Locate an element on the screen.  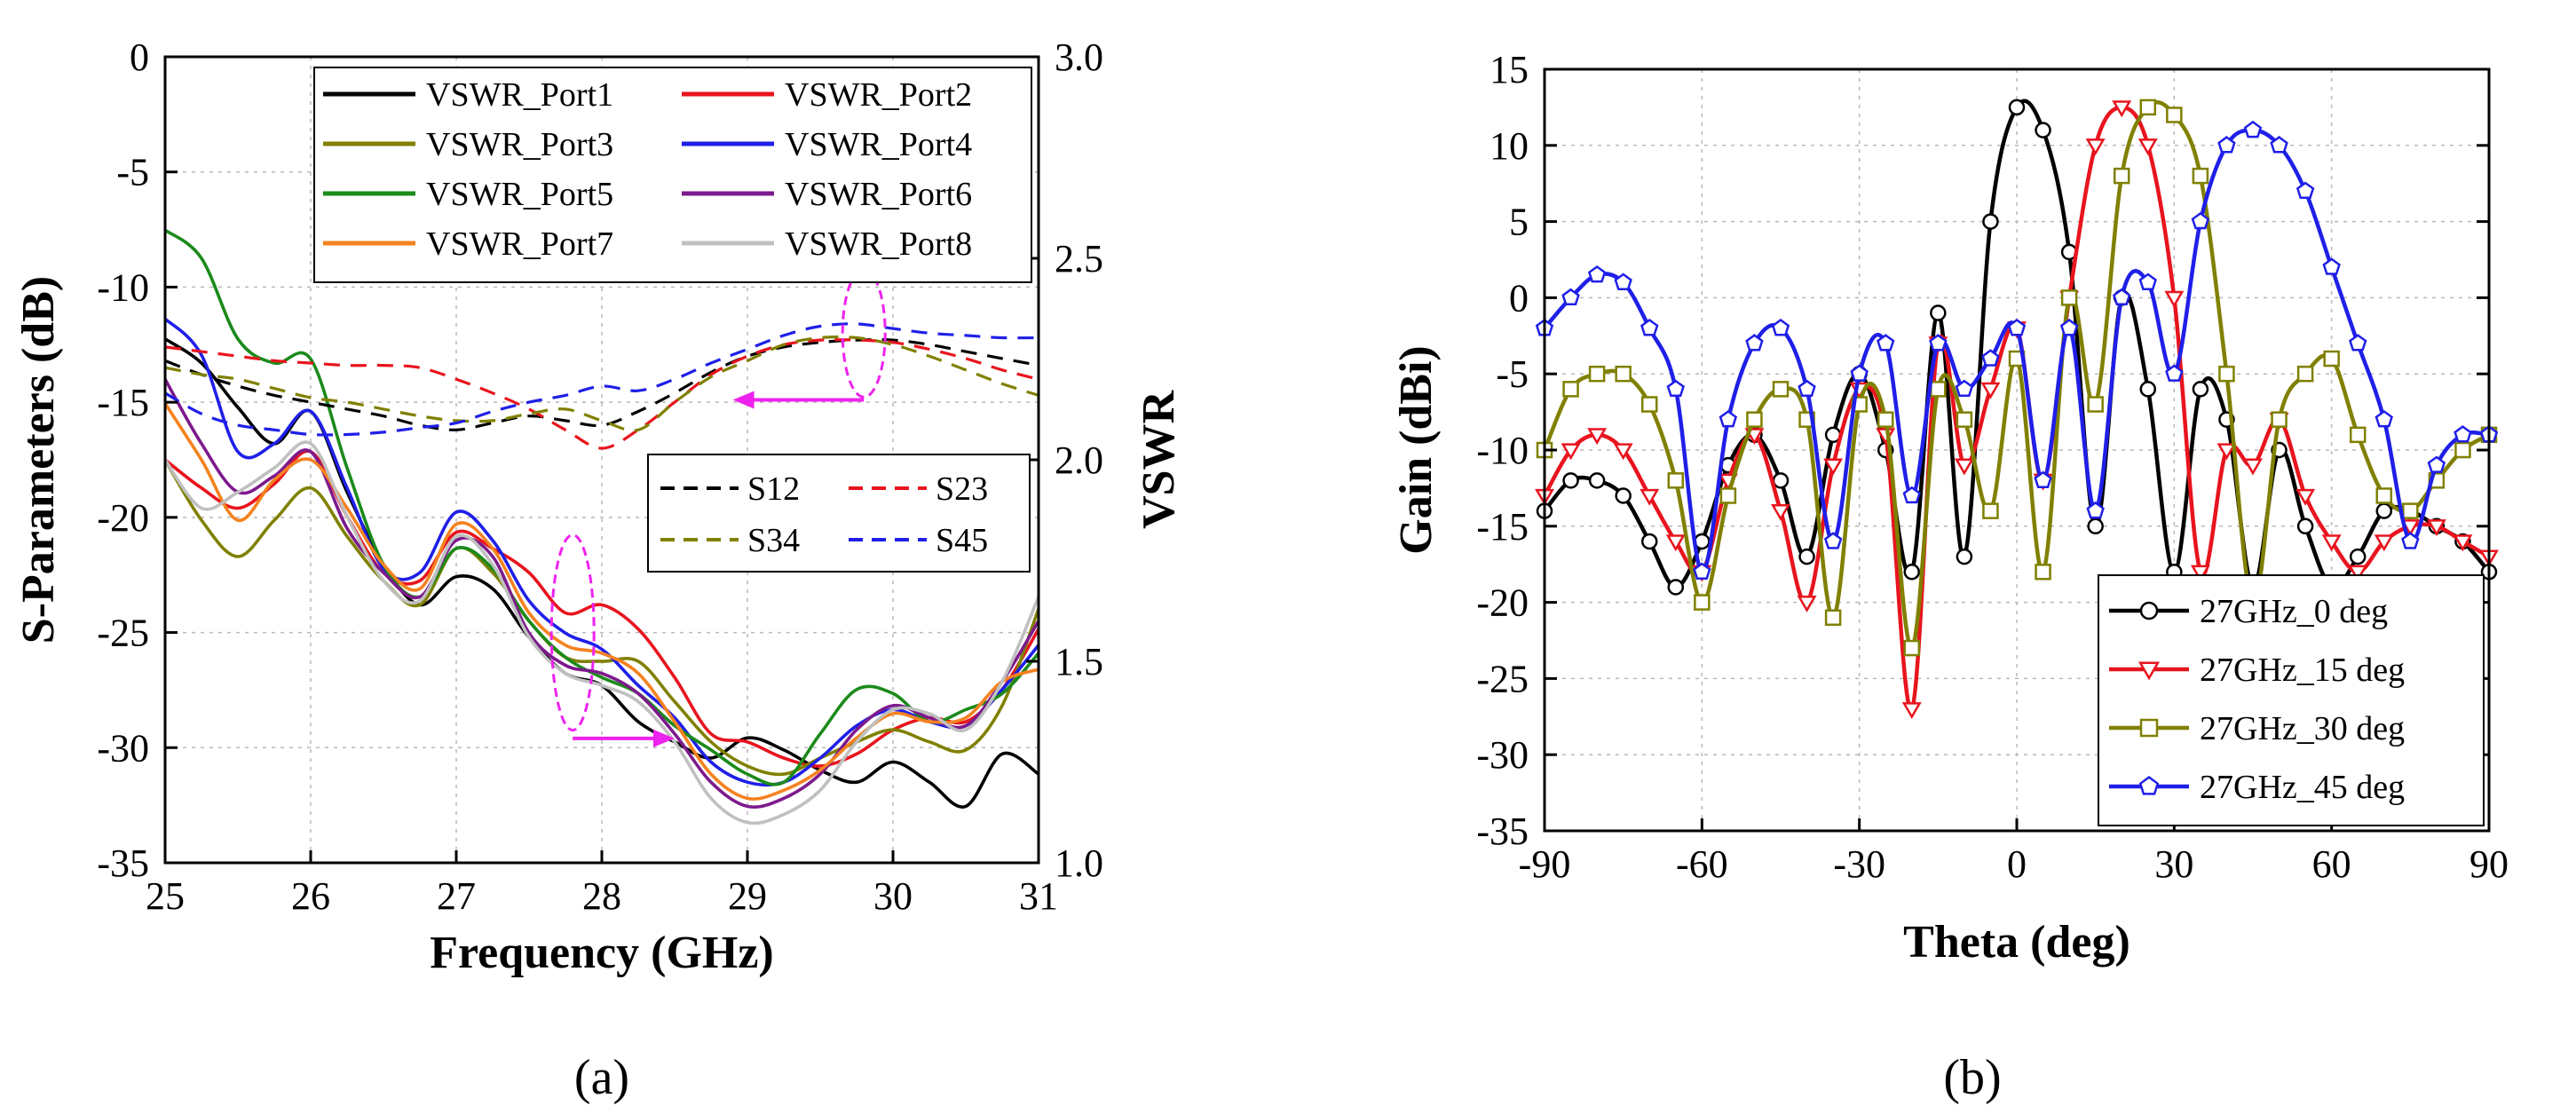
chart-b-legend-box is located at coordinates (2291, 700).